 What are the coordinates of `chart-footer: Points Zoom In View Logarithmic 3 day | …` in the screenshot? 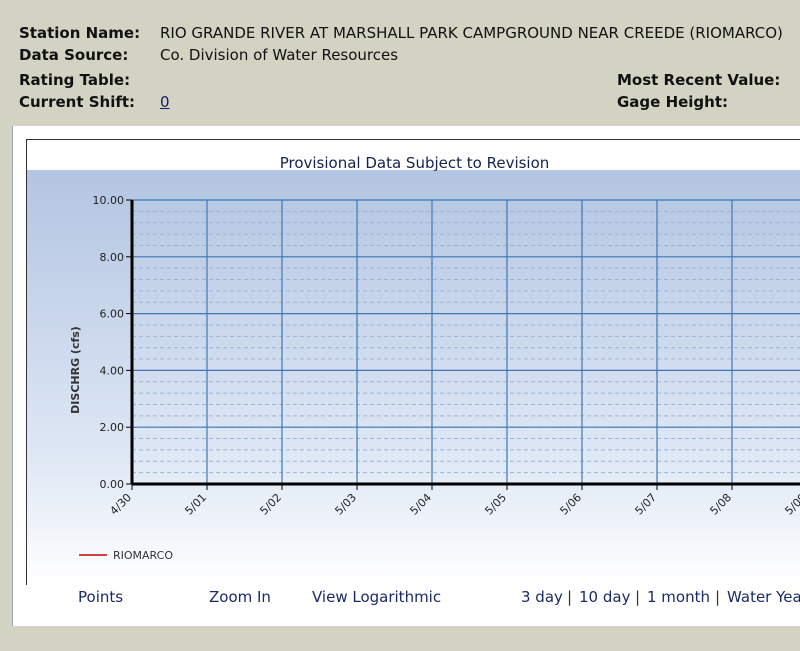 It's located at (406, 606).